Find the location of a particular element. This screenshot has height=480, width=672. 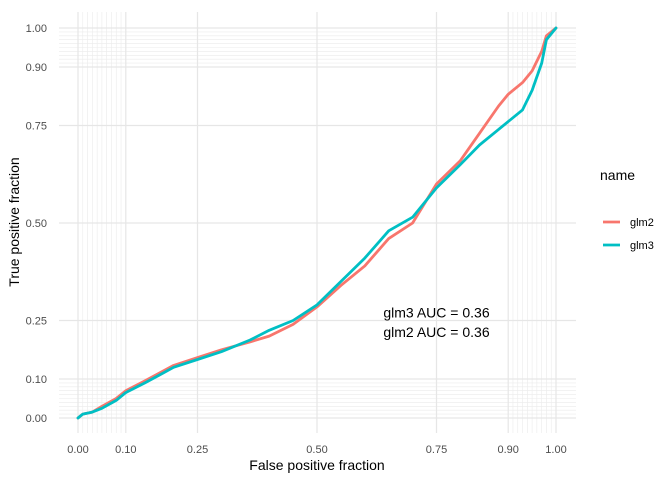

y-tick-label: 1.00 is located at coordinates (36, 29).